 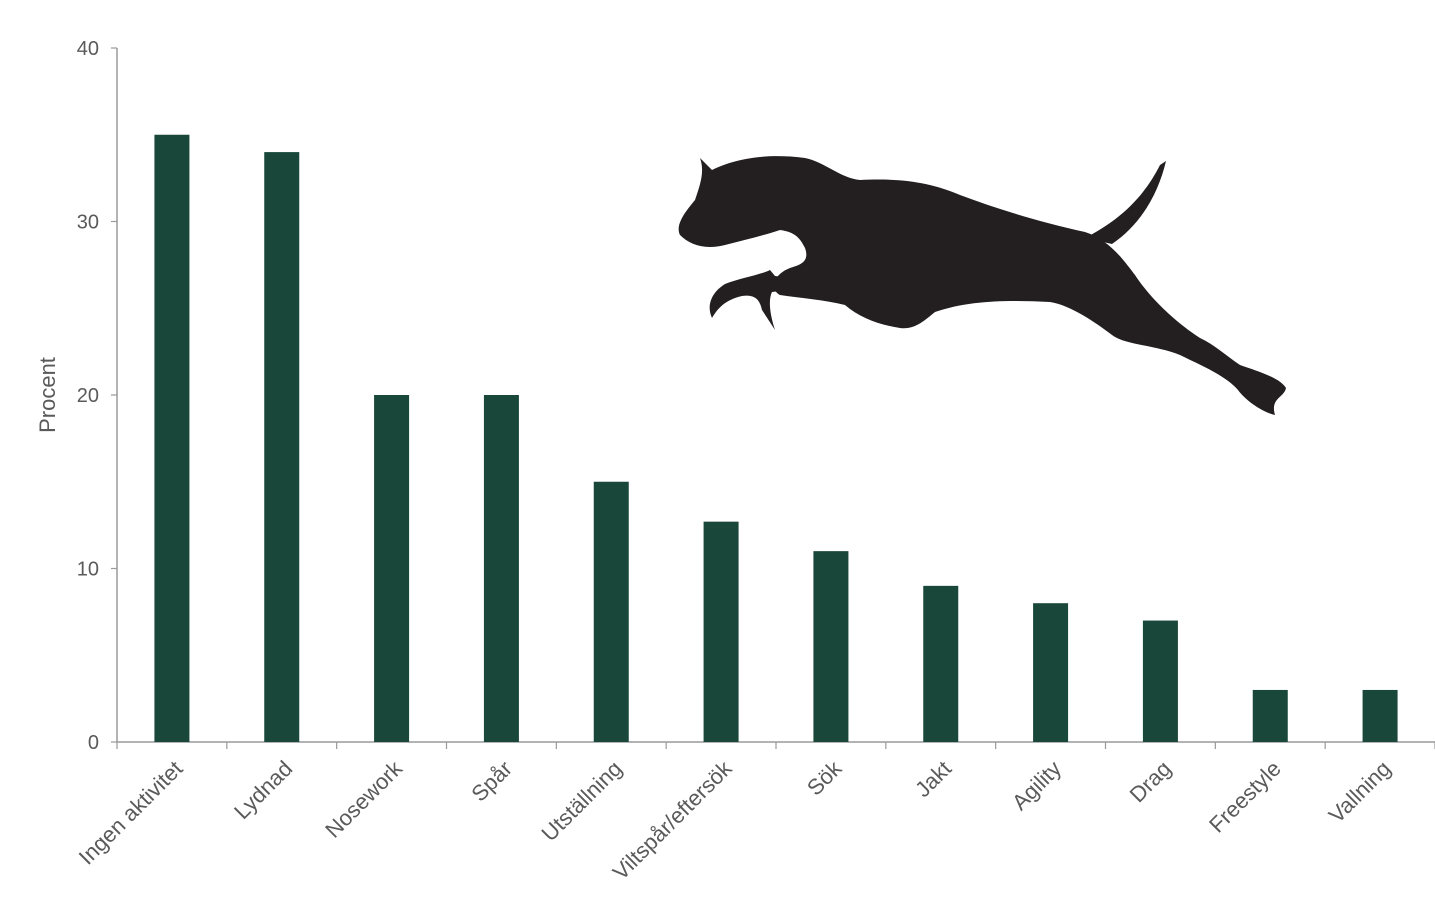 What do you see at coordinates (982, 285) in the screenshot?
I see `jumping-dog-silhouette-icon` at bounding box center [982, 285].